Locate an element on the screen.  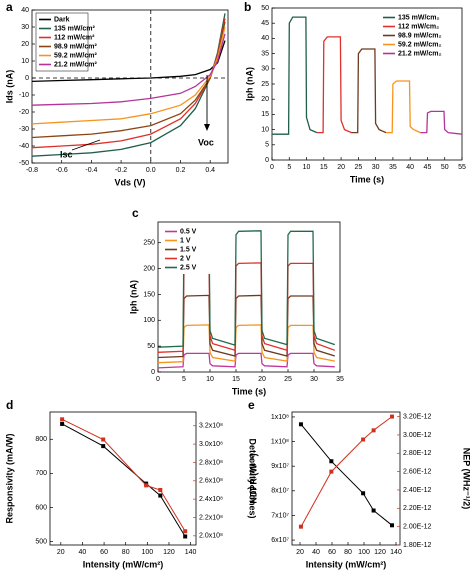
legend-label: 112 mW/cm₂ is located at coordinates (418, 26).